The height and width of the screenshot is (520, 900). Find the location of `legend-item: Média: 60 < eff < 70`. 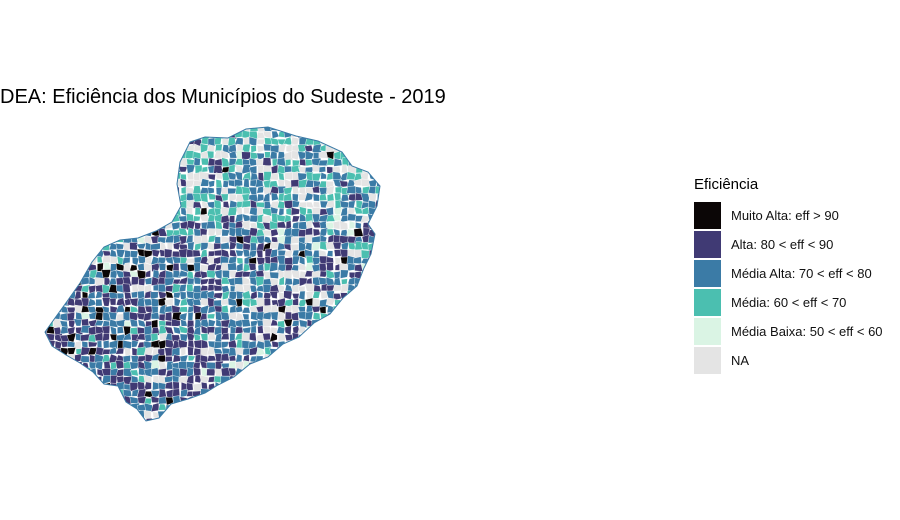

legend-item: Média: 60 < eff < 70 is located at coordinates (788, 302).